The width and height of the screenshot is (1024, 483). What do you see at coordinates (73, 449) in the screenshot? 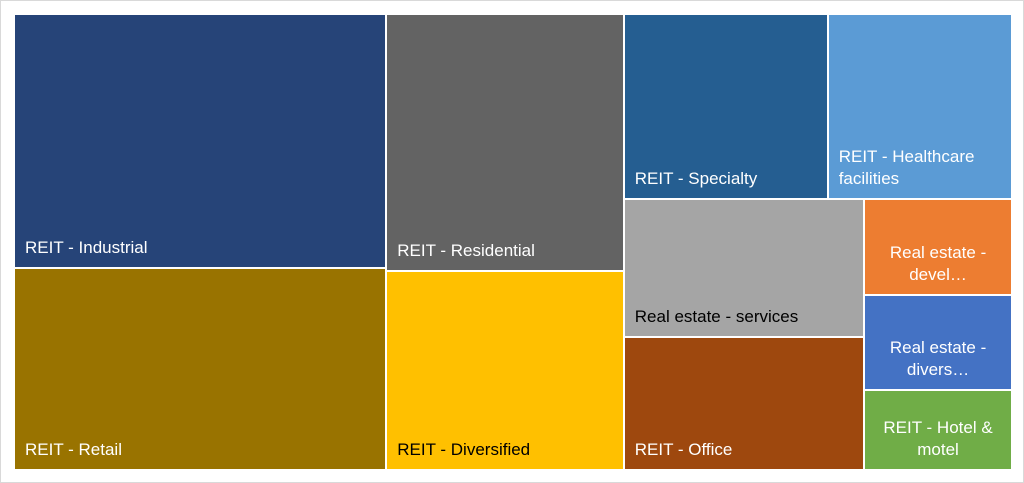
I see `tile-label: REIT - Retail` at bounding box center [73, 449].